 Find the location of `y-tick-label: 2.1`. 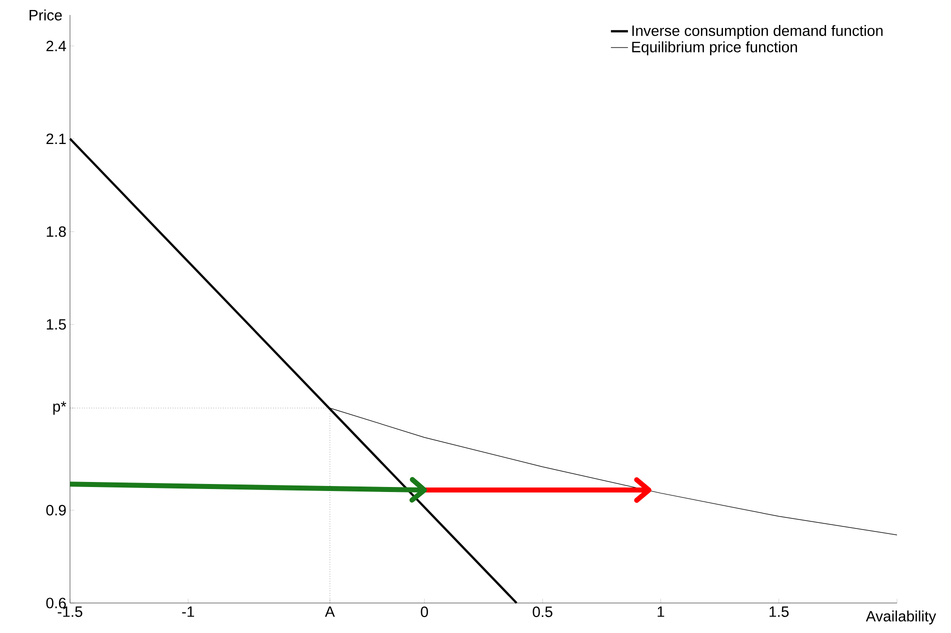

y-tick-label: 2.1 is located at coordinates (56, 139).